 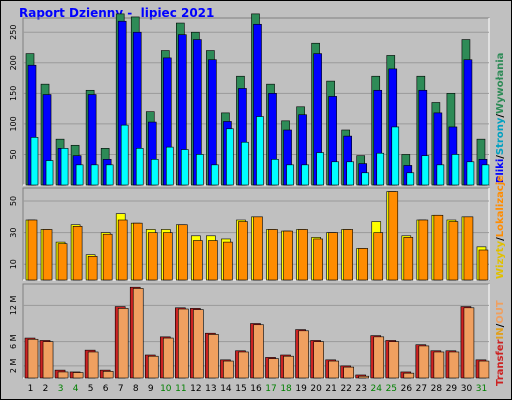 I want to click on x-tick-label: 13, so click(x=210, y=389).